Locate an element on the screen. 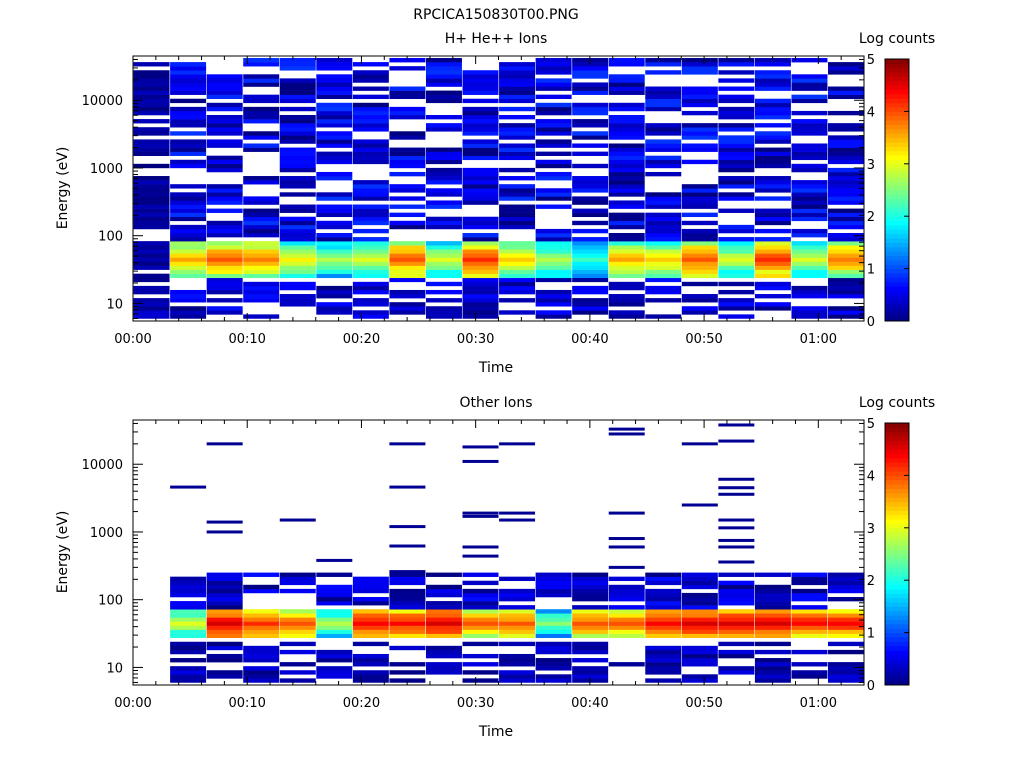  colorbar-tick-label: 3 is located at coordinates (871, 165).